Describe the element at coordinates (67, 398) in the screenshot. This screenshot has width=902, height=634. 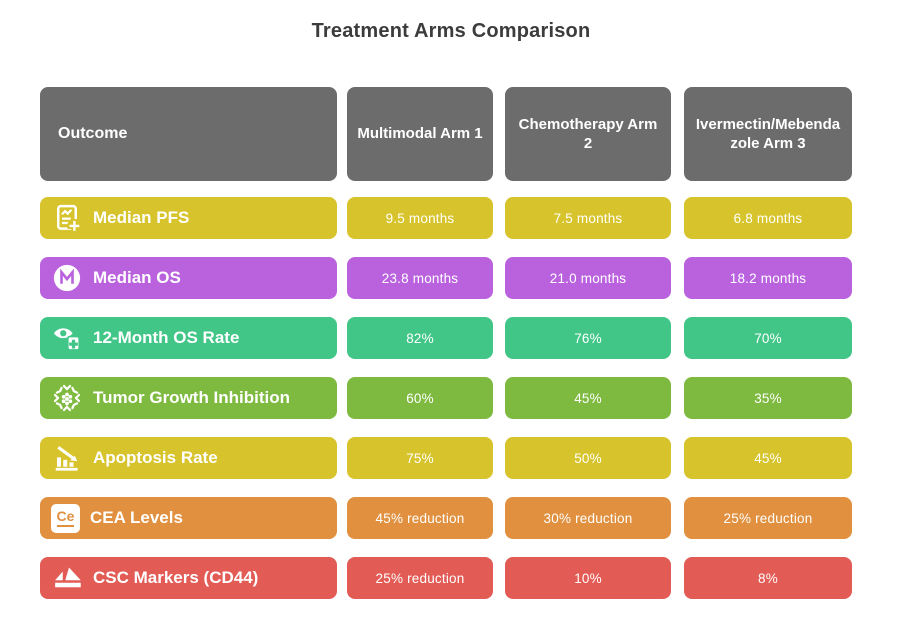
I see `shrink-arrows-icon` at that location.